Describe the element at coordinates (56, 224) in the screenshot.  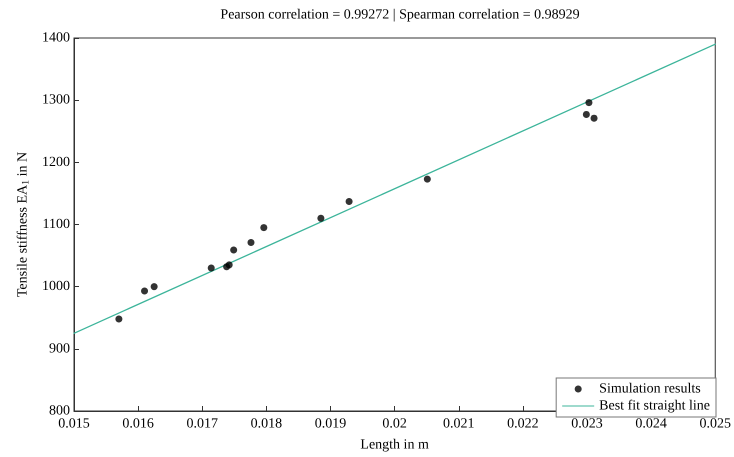
I see `y-tick-label: 1100` at that location.